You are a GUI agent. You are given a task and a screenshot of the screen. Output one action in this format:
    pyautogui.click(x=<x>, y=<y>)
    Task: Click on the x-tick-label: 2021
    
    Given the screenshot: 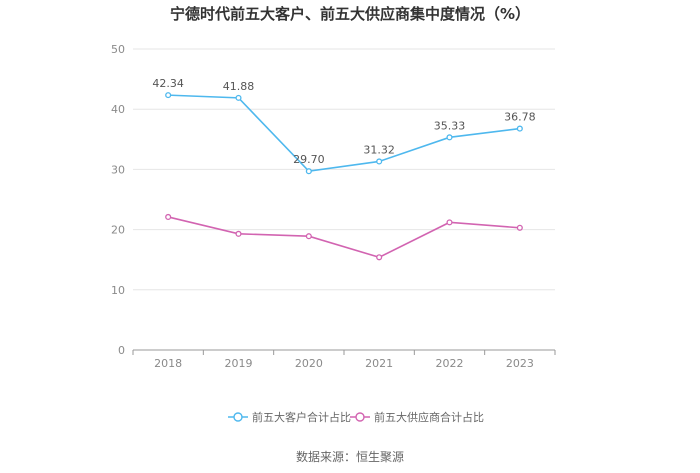 What is the action you would take?
    pyautogui.click(x=379, y=363)
    